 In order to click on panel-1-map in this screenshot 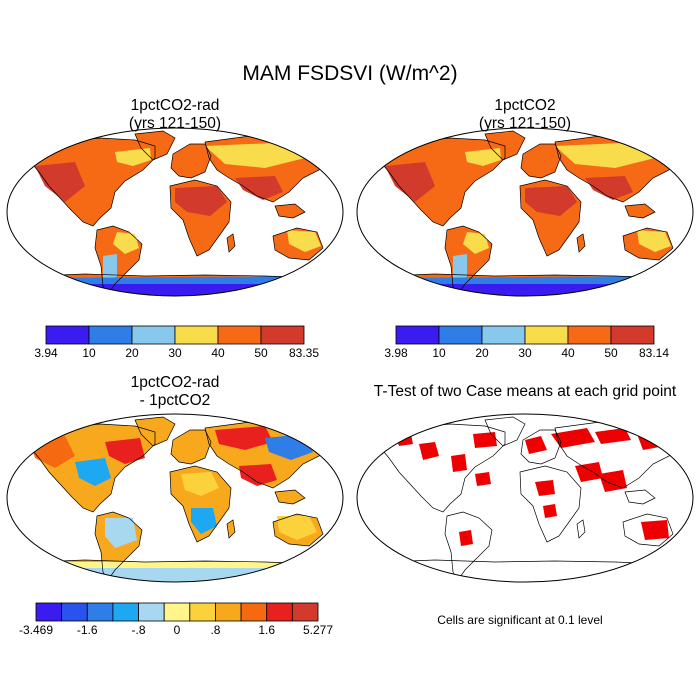, I will do `click(175, 212)`.